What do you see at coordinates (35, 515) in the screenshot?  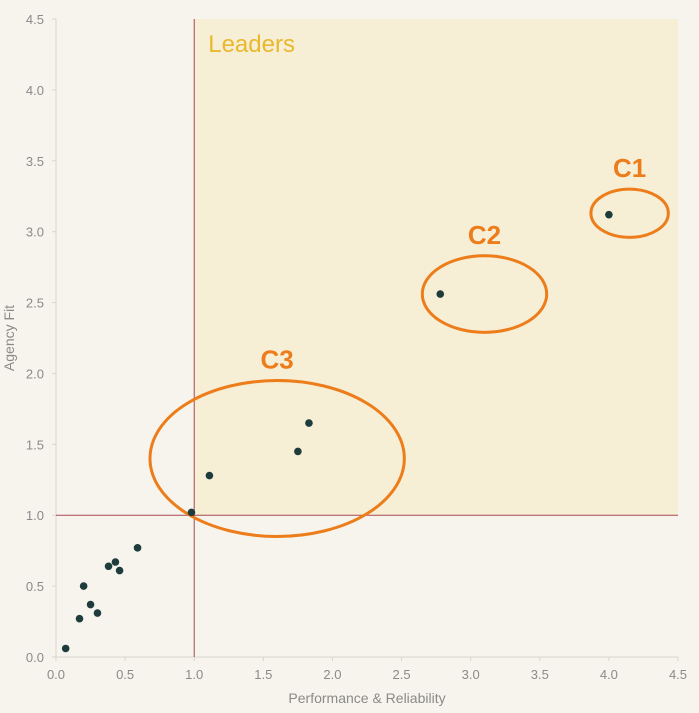 I see `y-tick-label: 1.0` at bounding box center [35, 515].